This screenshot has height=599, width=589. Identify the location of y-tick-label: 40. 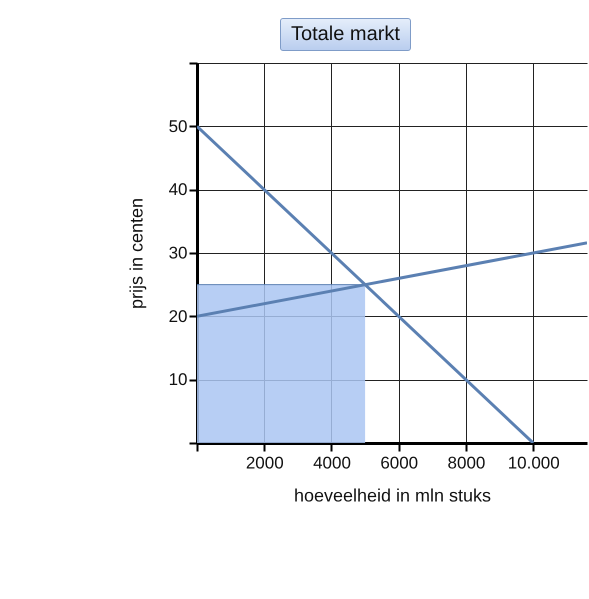
(178, 190).